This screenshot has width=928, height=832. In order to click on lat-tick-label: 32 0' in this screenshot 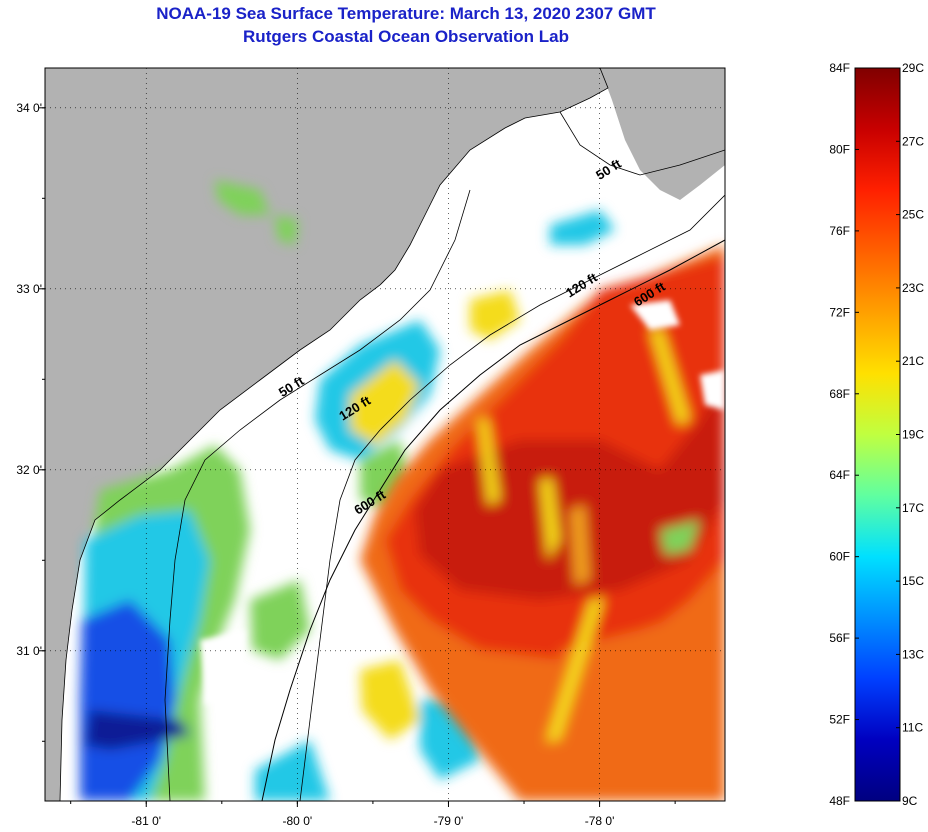, I will do `click(29, 470)`.